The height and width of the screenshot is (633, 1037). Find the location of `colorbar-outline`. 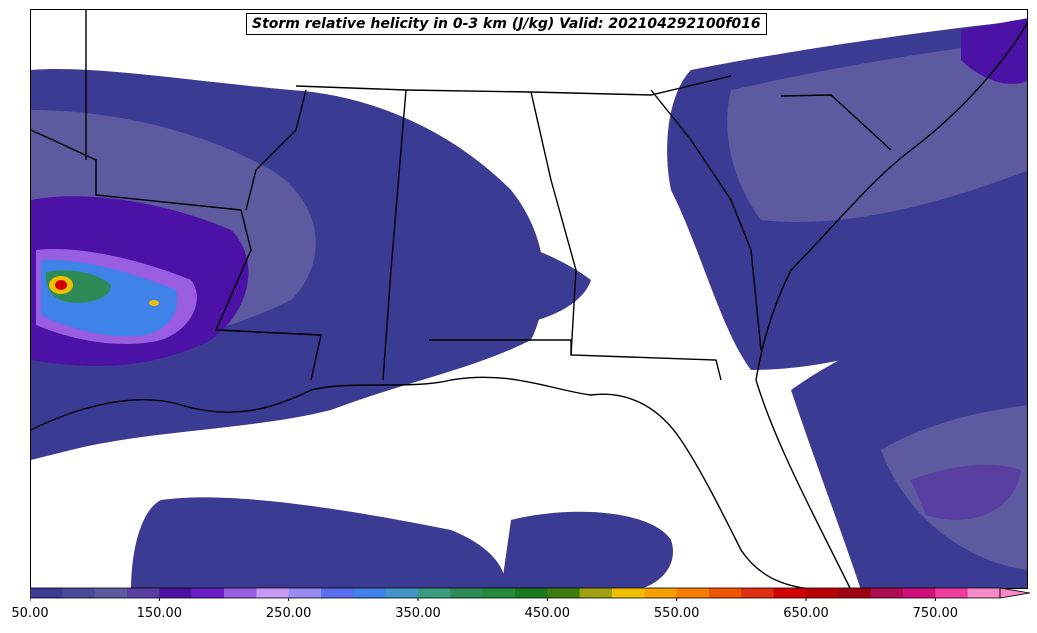

colorbar-outline is located at coordinates (515, 593).